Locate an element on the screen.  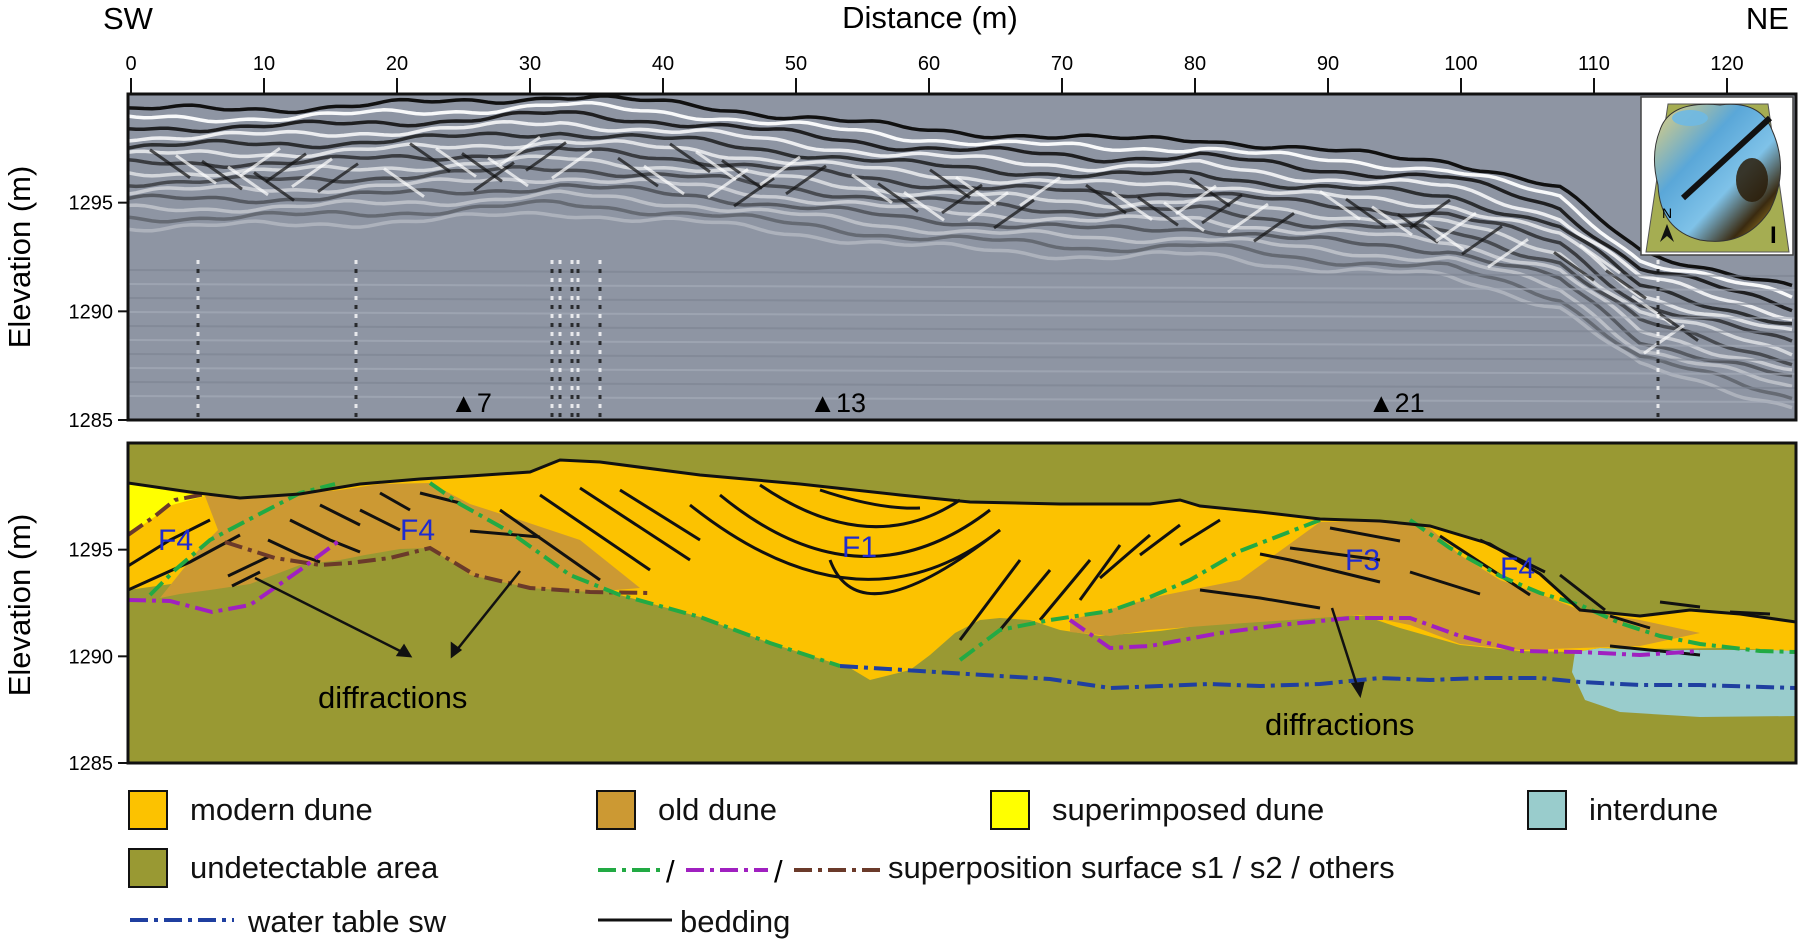
x-tick-label: 70 is located at coordinates (1062, 64).